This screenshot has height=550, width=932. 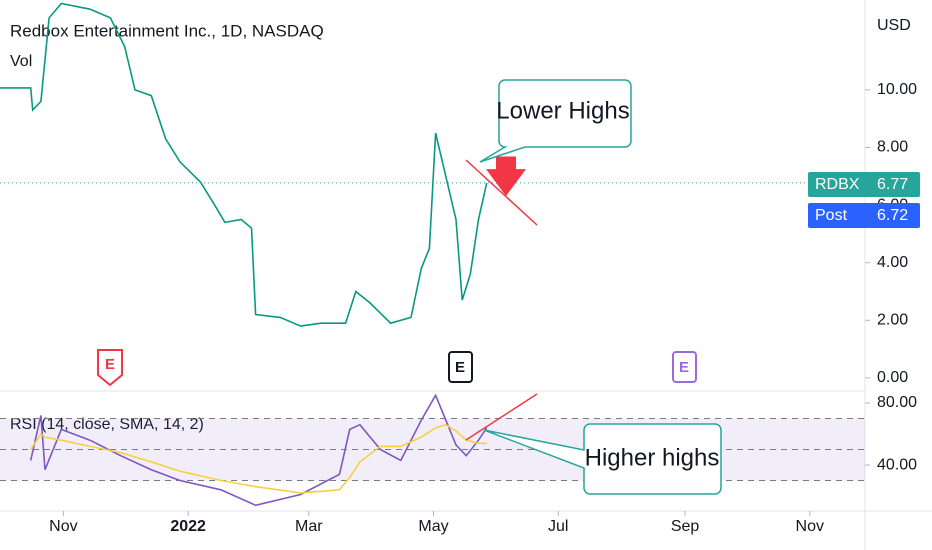 I want to click on chart-title: Redbox Entertainment Inc., 1D, NASDAQ, so click(x=167, y=30).